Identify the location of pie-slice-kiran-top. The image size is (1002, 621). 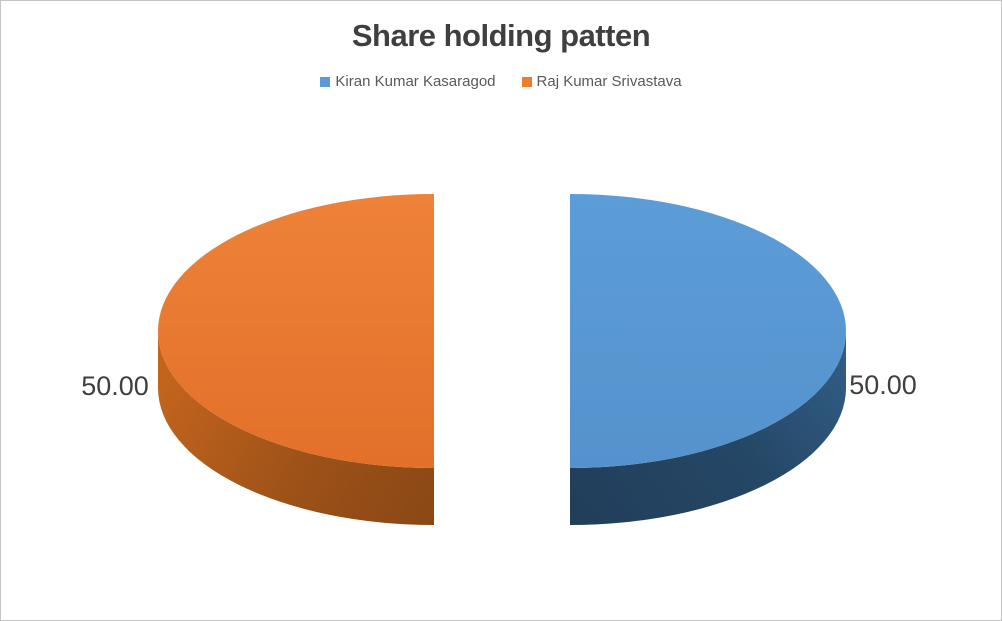
(708, 331).